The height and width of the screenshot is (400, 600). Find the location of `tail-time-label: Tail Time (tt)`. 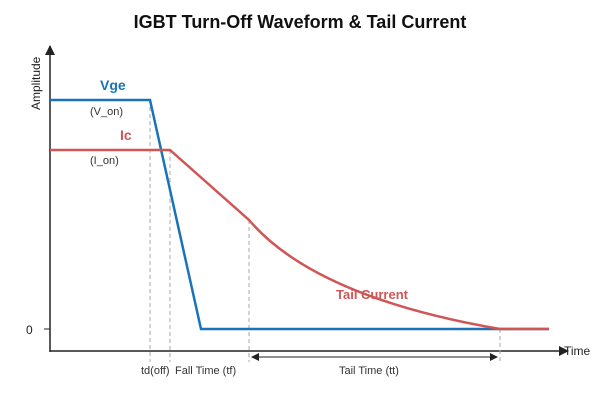

tail-time-label: Tail Time (tt) is located at coordinates (369, 371).